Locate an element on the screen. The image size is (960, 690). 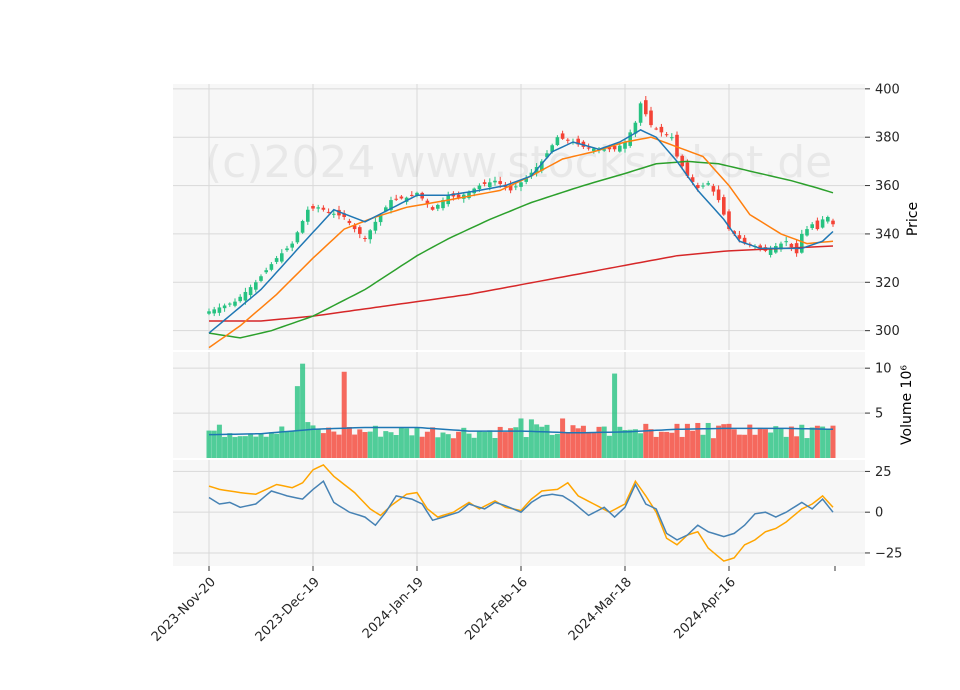
watermark-text: (c)2024 www.stocksrobot.de is located at coordinates (518, 162).